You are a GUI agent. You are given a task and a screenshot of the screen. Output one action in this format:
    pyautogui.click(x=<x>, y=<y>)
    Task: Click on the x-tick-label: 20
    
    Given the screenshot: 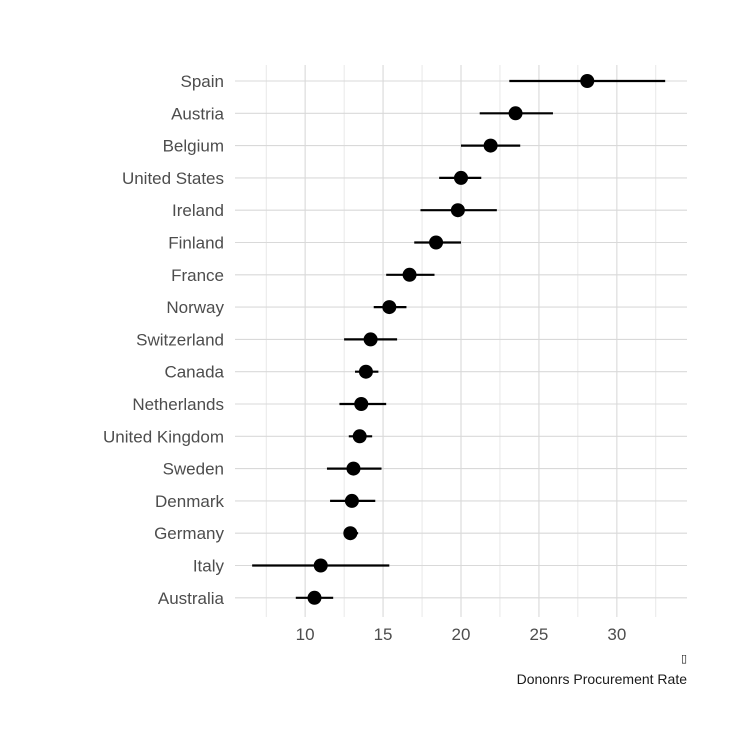 What is the action you would take?
    pyautogui.click(x=461, y=634)
    